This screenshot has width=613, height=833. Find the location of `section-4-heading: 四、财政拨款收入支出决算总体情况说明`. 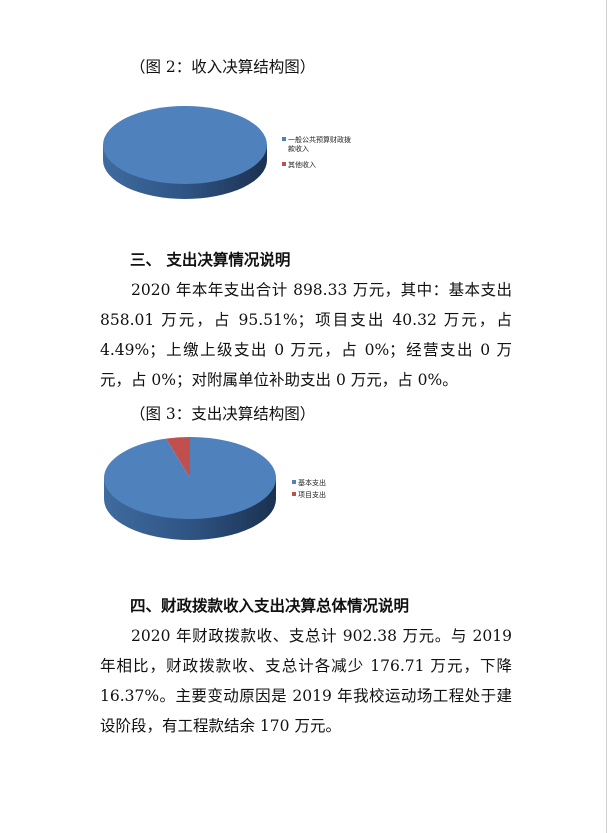

section-4-heading: 四、财政拨款收入支出决算总体情况说明 is located at coordinates (270, 606).